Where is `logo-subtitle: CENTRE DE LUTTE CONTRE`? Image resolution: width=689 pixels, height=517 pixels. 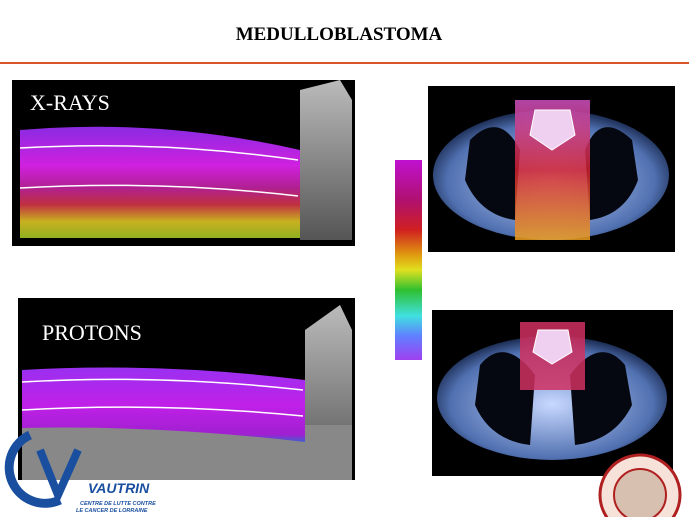
logo-subtitle: CENTRE DE LUTTE CONTRE is located at coordinates (118, 504).